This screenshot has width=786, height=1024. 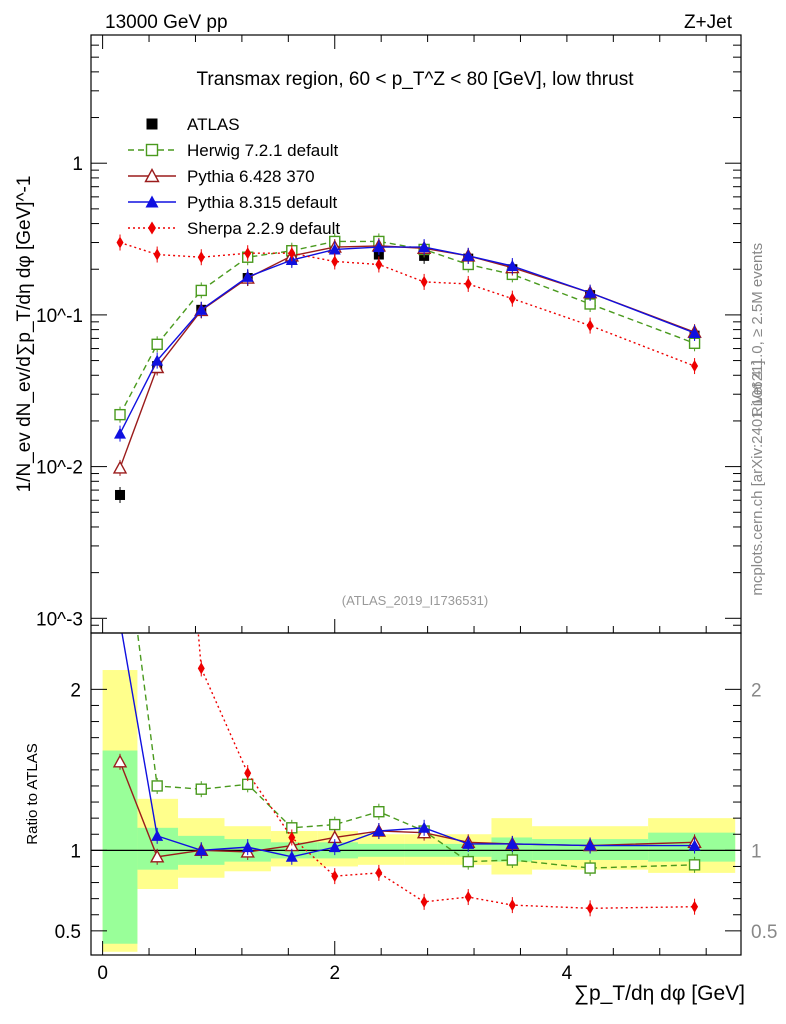 I want to click on main-y-tick-label: 10^-3, so click(x=59, y=619).